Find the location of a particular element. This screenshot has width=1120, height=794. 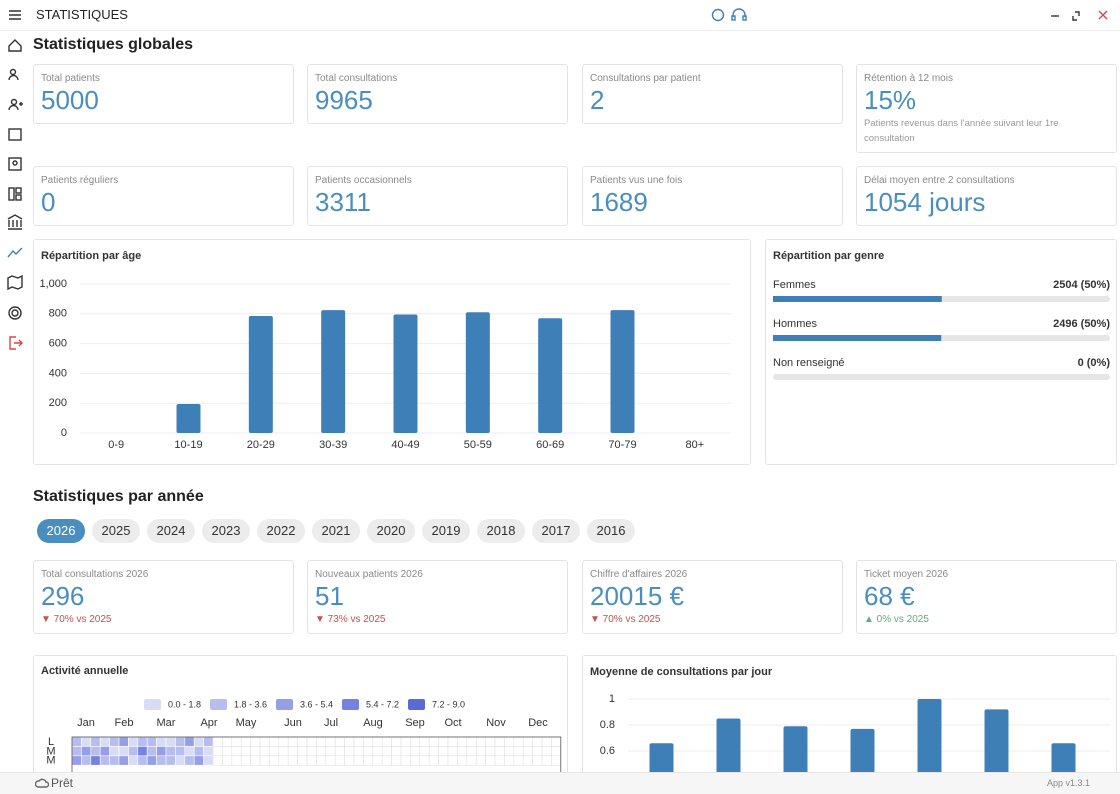

x-tick-label: 0-9 is located at coordinates (116, 445).